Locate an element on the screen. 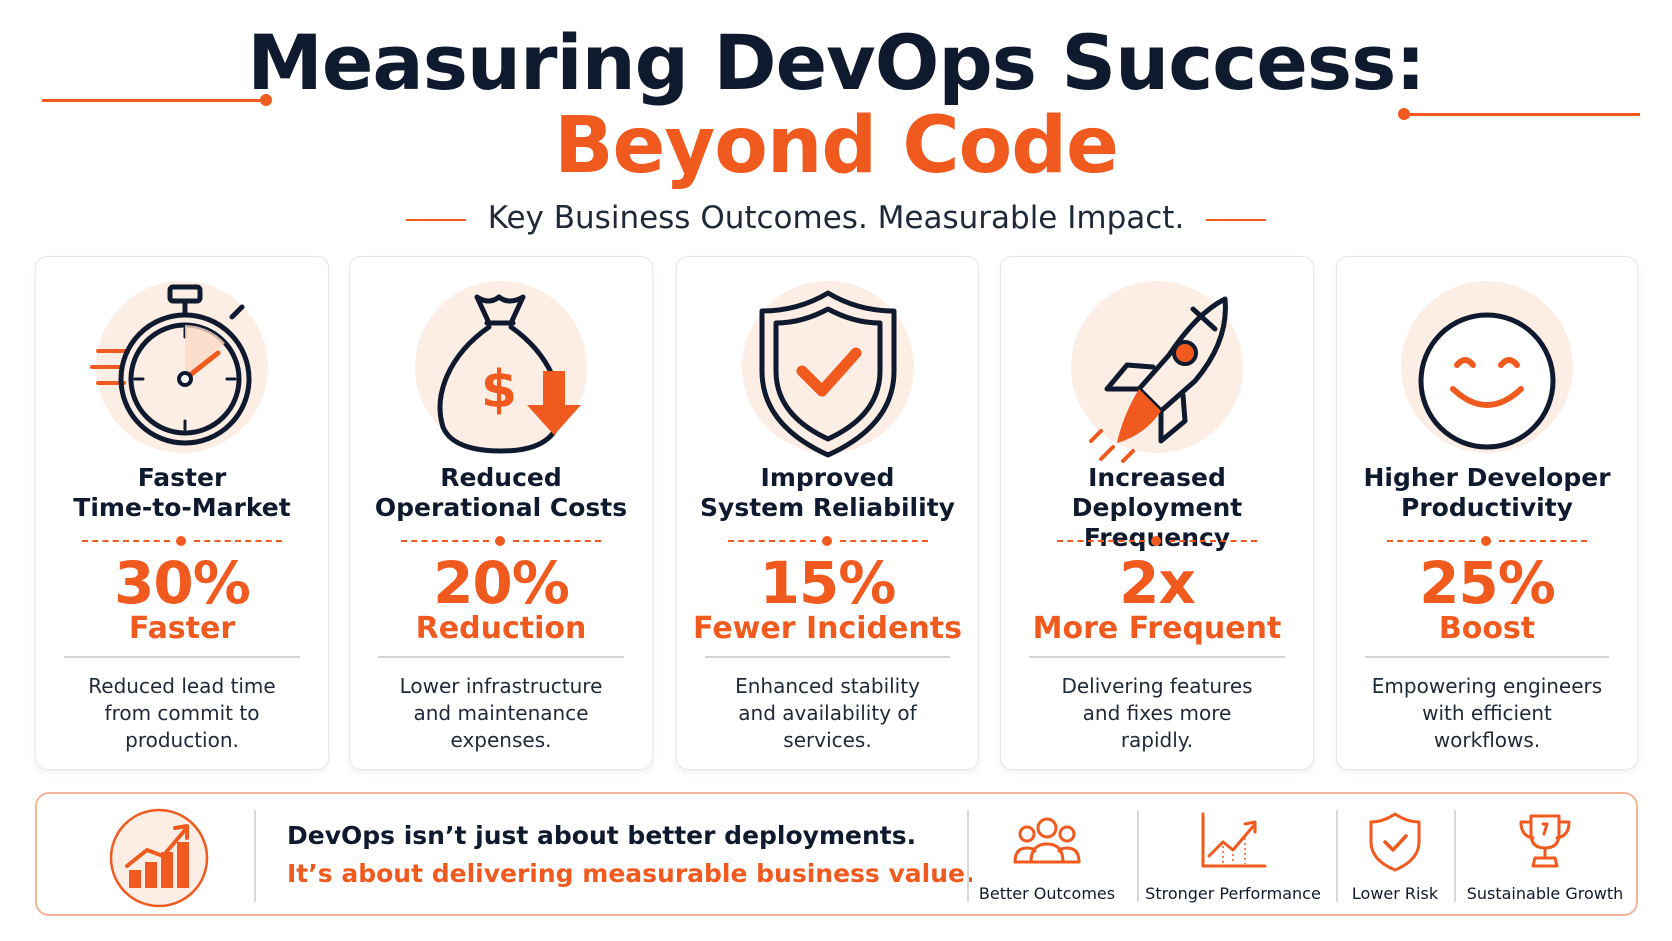  card-title-line1: Reduced is located at coordinates (501, 477).